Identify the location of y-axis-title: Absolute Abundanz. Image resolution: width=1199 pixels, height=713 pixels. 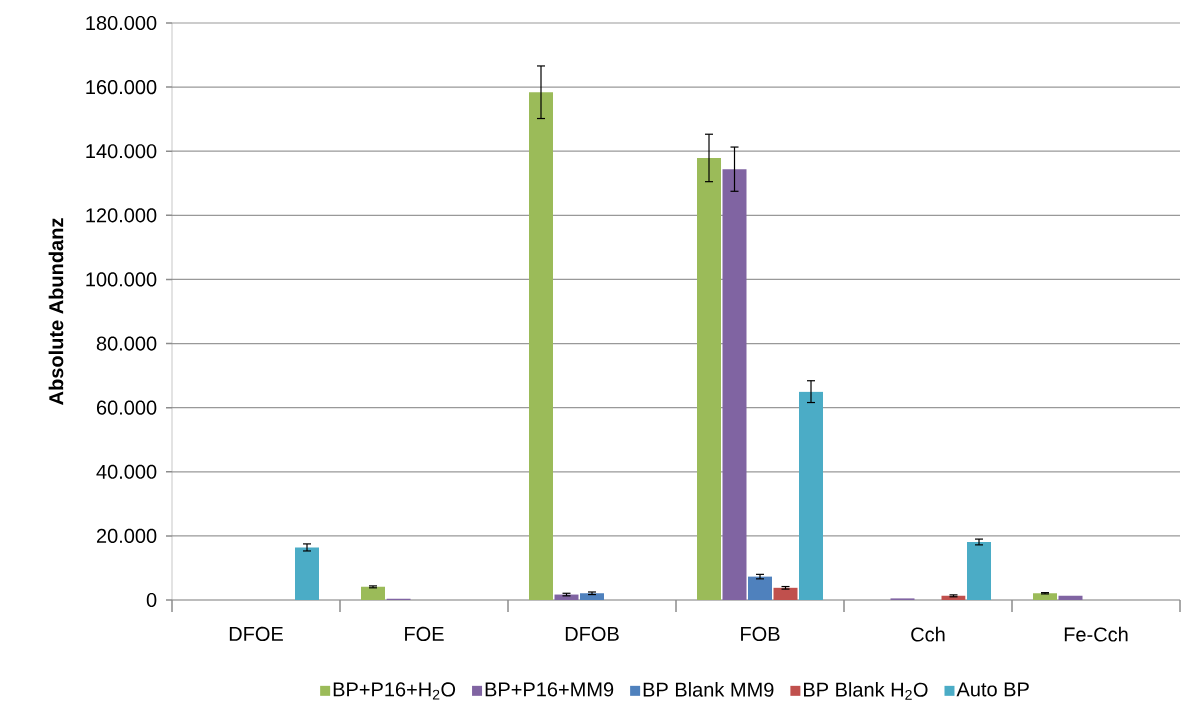
(56, 311).